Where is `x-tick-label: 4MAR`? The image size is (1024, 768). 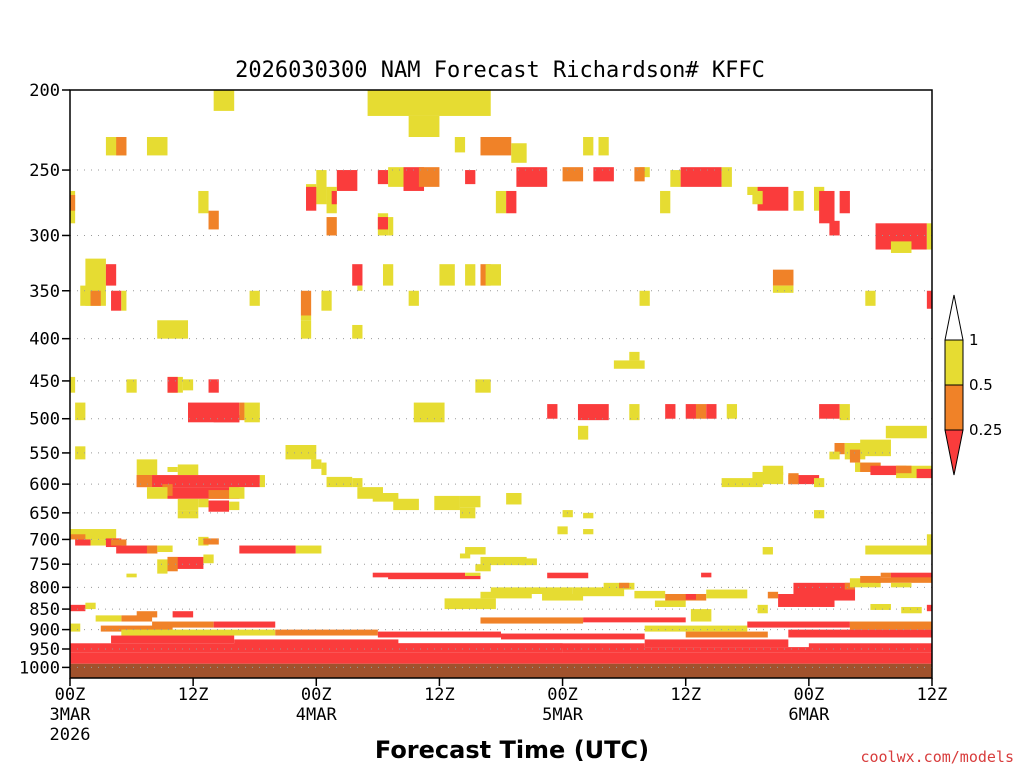
x-tick-label: 4MAR is located at coordinates (317, 715).